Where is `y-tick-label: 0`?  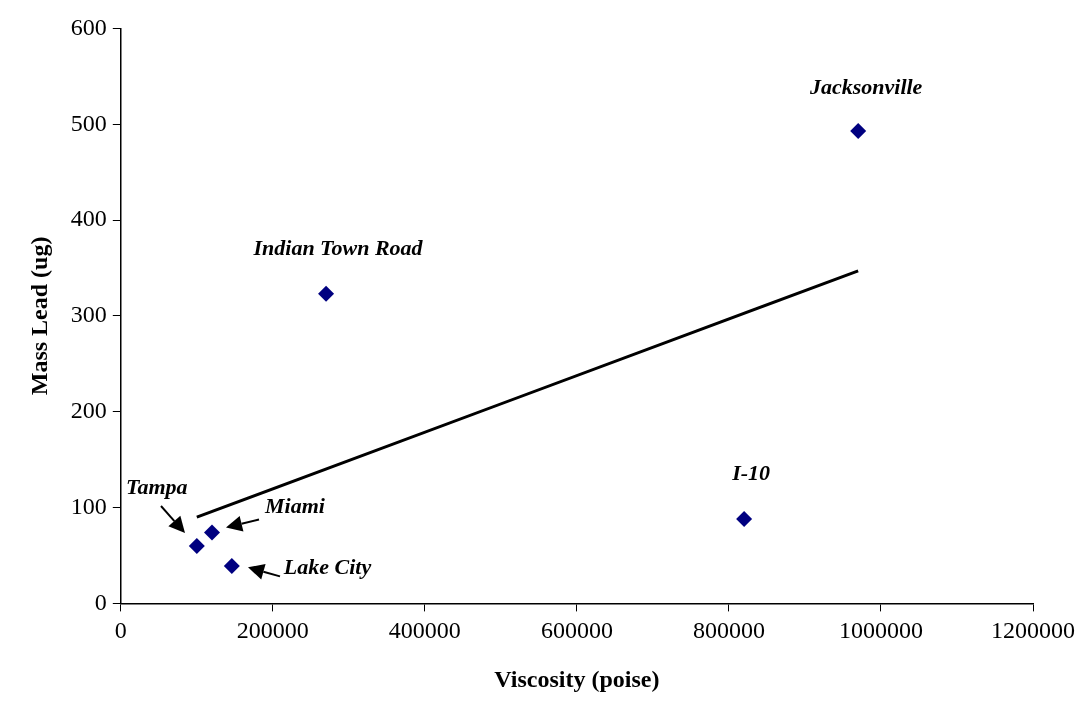 y-tick-label: 0 is located at coordinates (100, 601).